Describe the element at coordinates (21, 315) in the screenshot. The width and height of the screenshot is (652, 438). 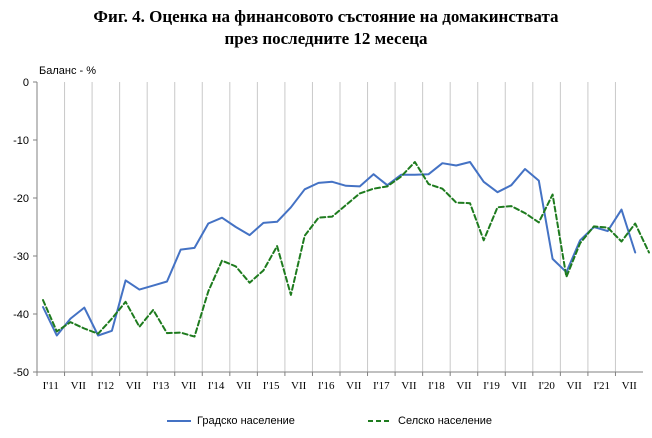
I see `y-tick-label: -40` at that location.